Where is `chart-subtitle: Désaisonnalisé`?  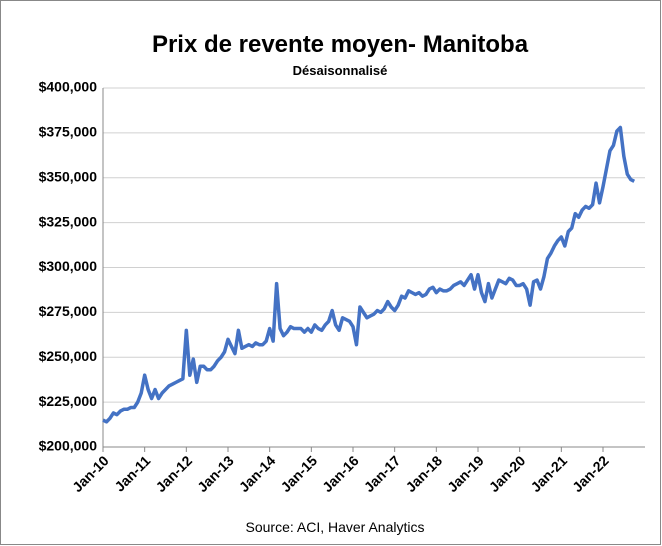
chart-subtitle: Désaisonnalisé is located at coordinates (340, 70).